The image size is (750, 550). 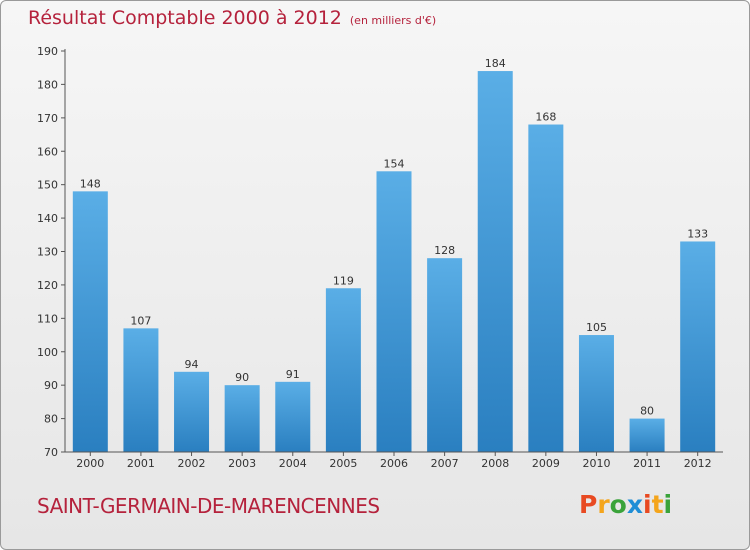 I want to click on x-tick-label: 2007, so click(x=445, y=463).